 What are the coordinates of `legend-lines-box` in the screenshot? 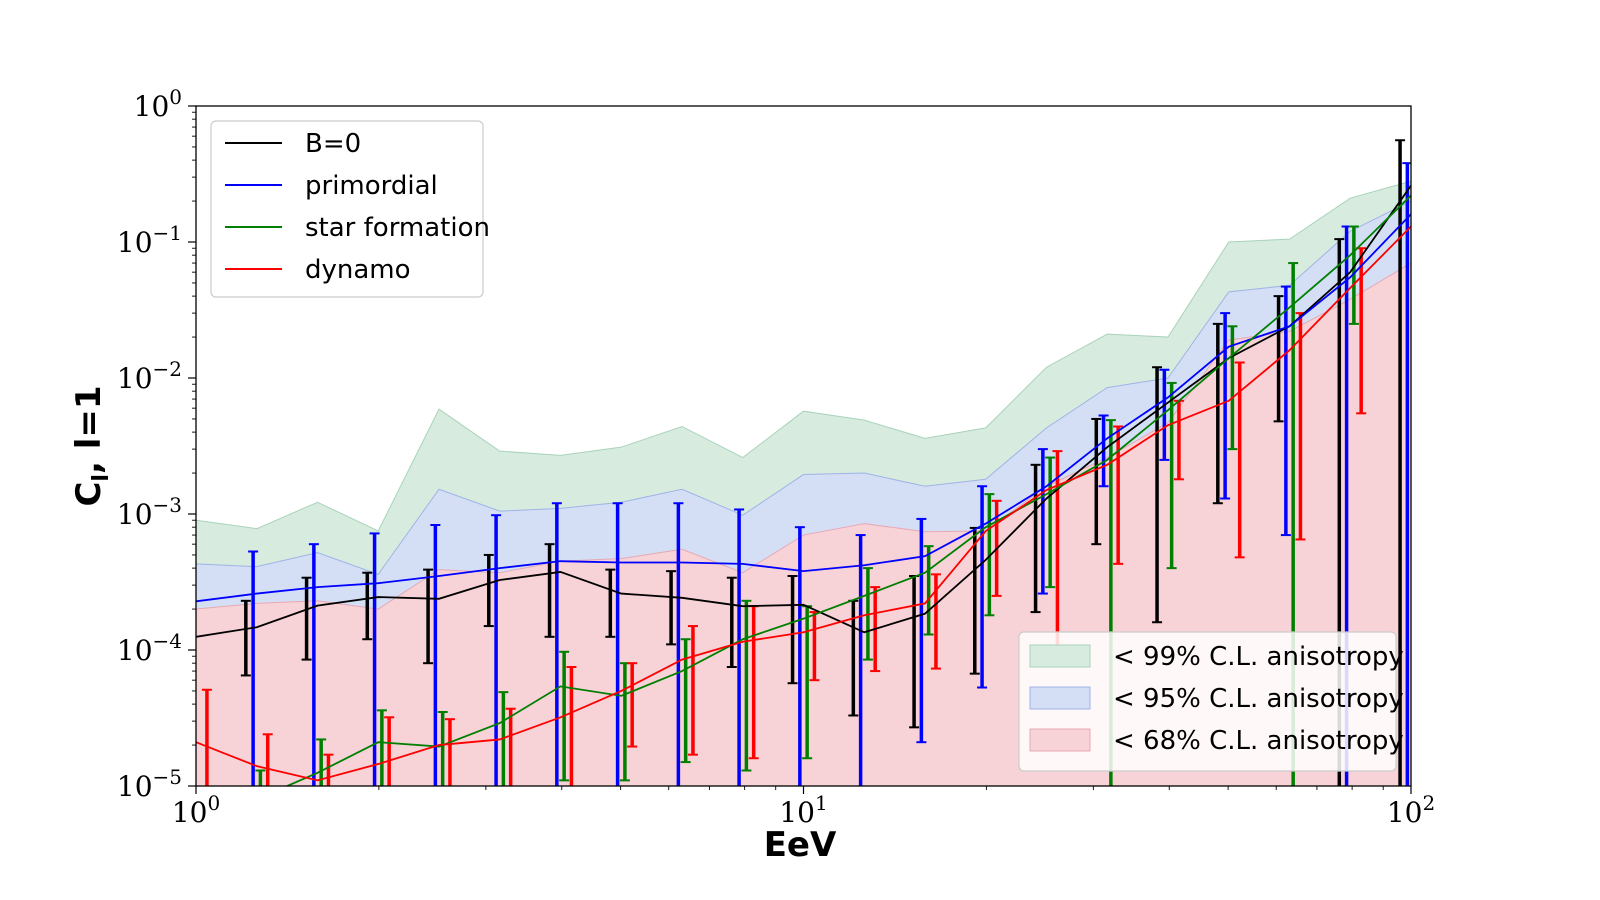 It's located at (347, 209).